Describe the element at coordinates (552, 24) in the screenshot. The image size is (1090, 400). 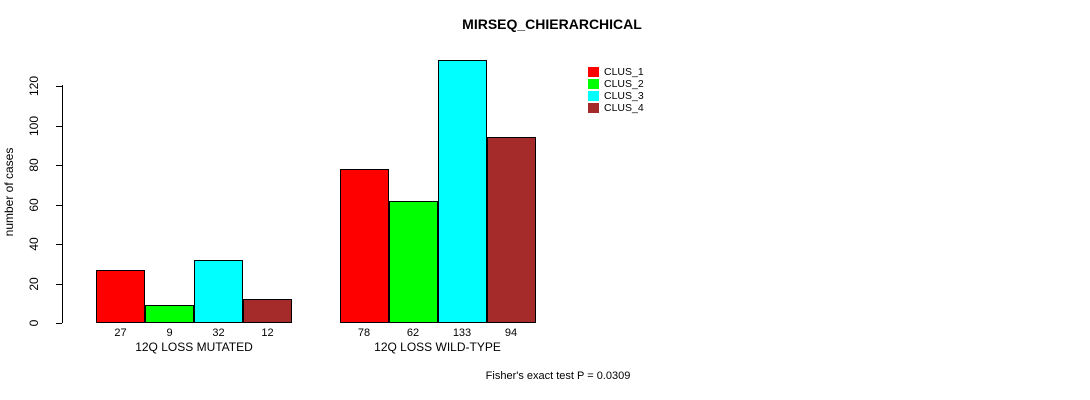
I see `chart-title: MIRSEQ_CHIERARCHICAL` at that location.